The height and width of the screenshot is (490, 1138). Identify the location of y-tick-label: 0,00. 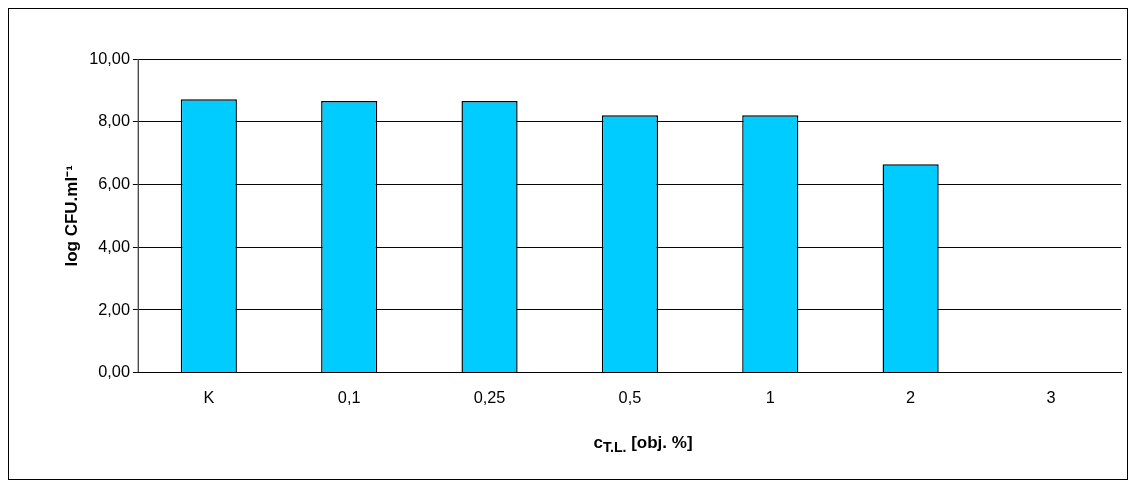
(114, 371).